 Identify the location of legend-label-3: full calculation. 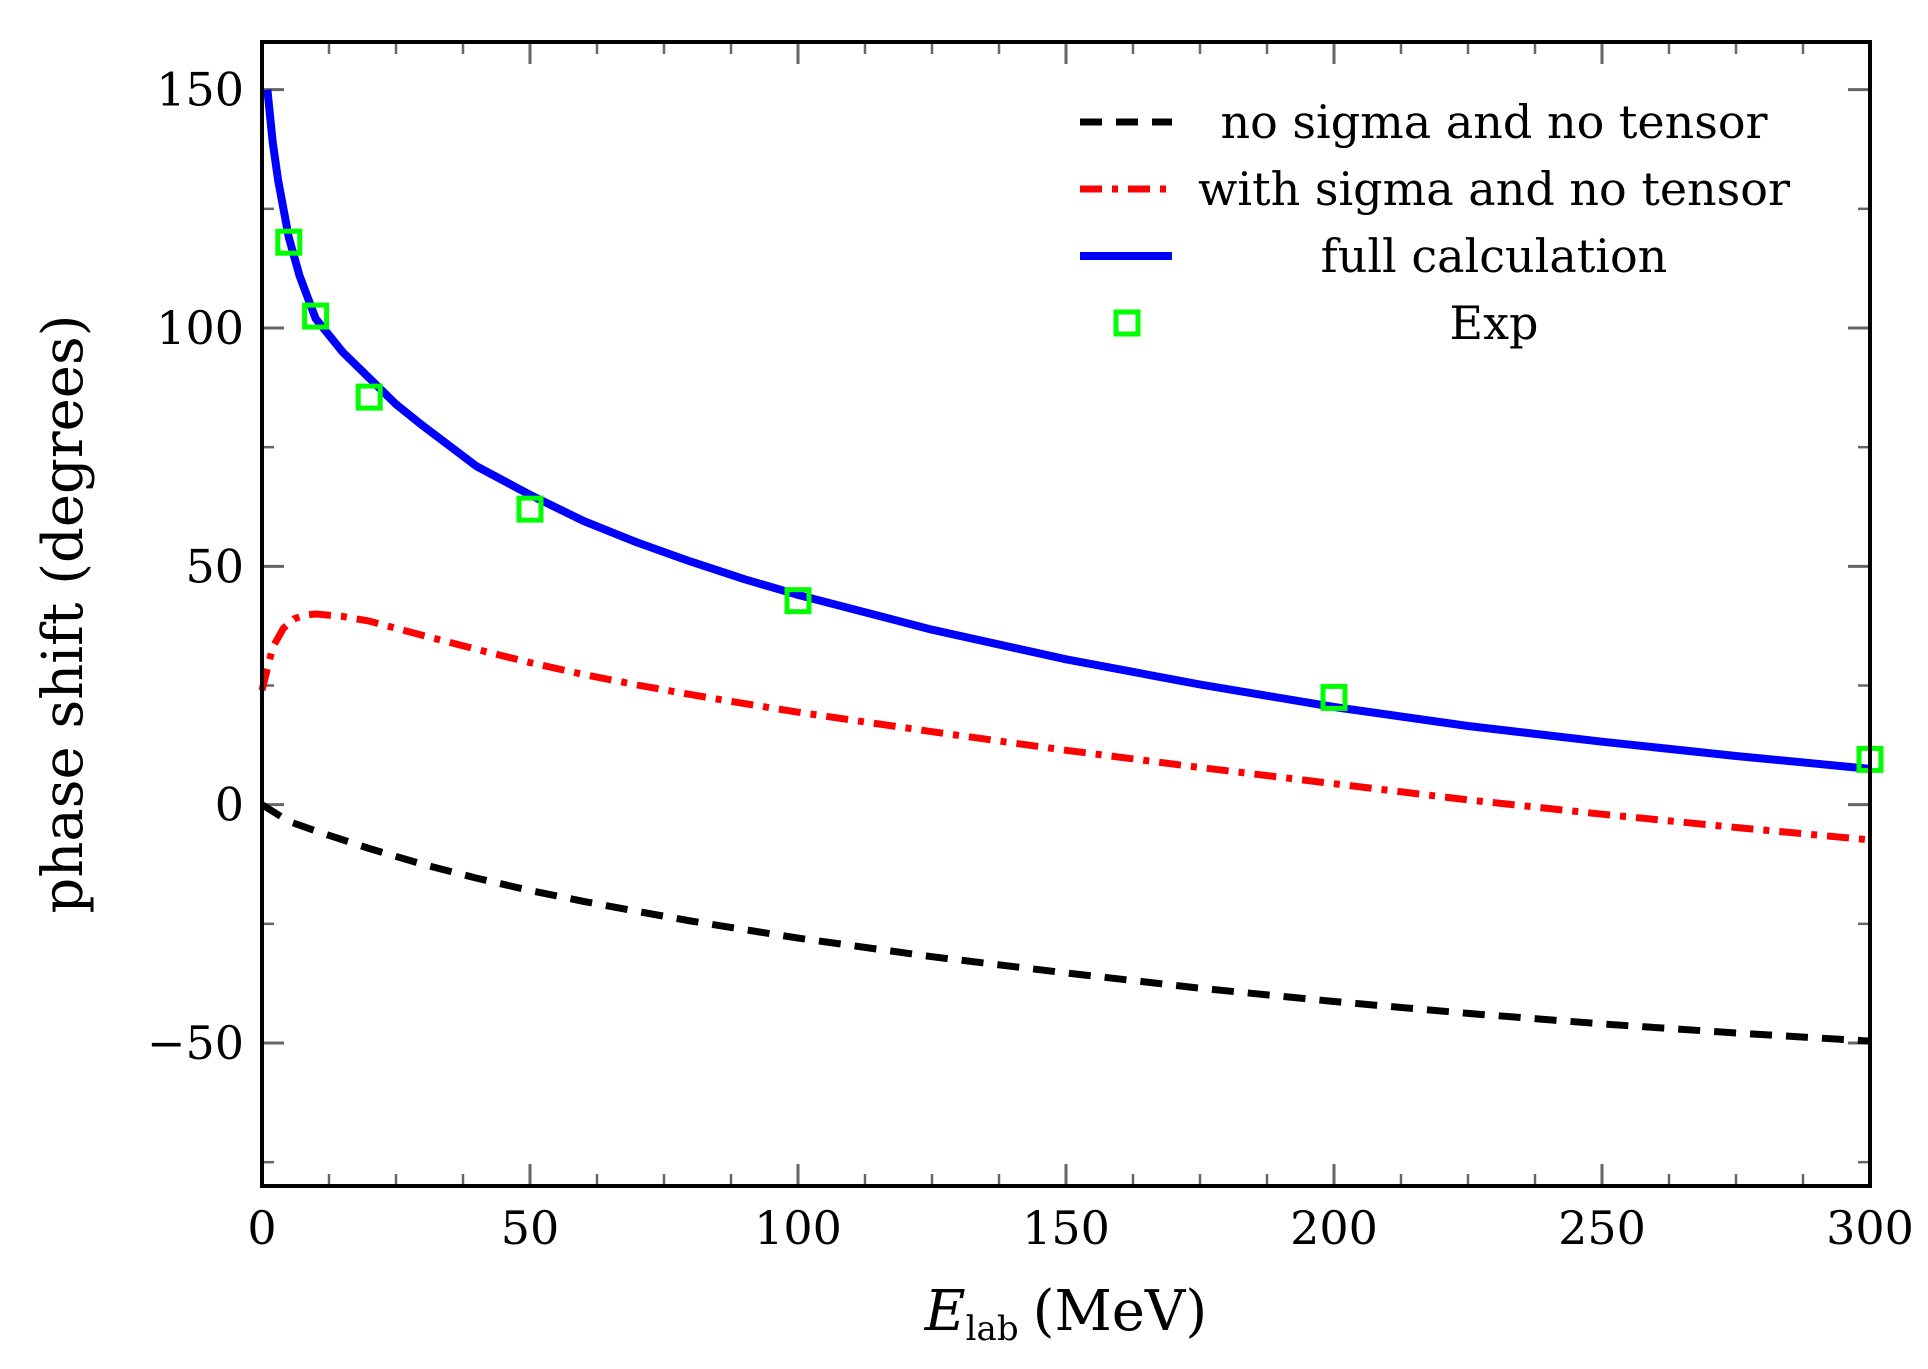
(1494, 256).